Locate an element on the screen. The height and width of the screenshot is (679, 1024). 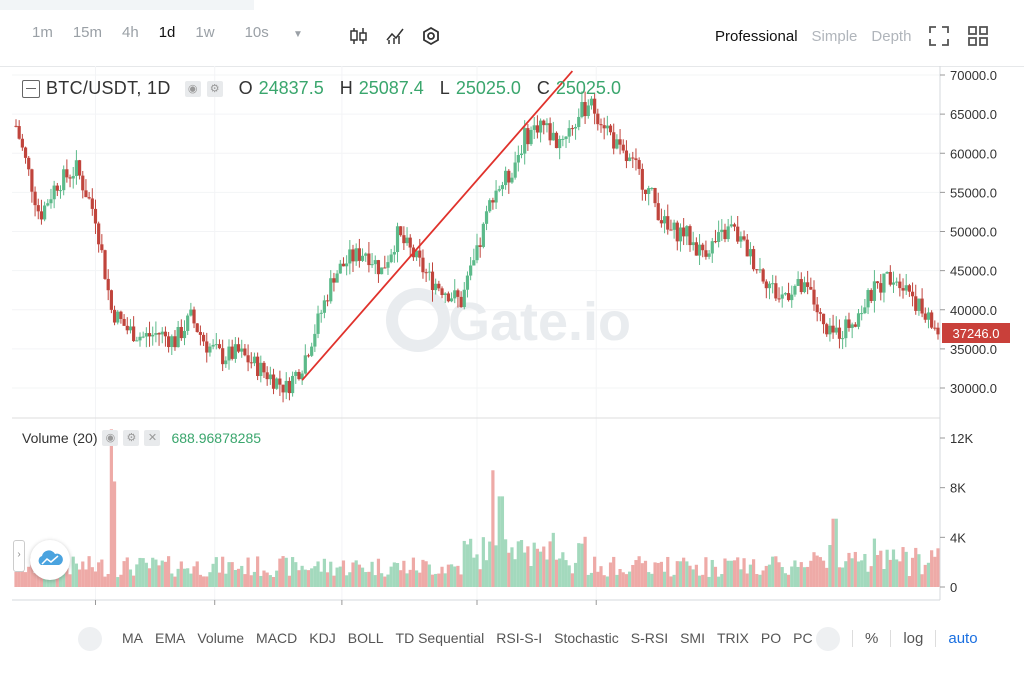
collapse-icon is located at coordinates (31, 88).